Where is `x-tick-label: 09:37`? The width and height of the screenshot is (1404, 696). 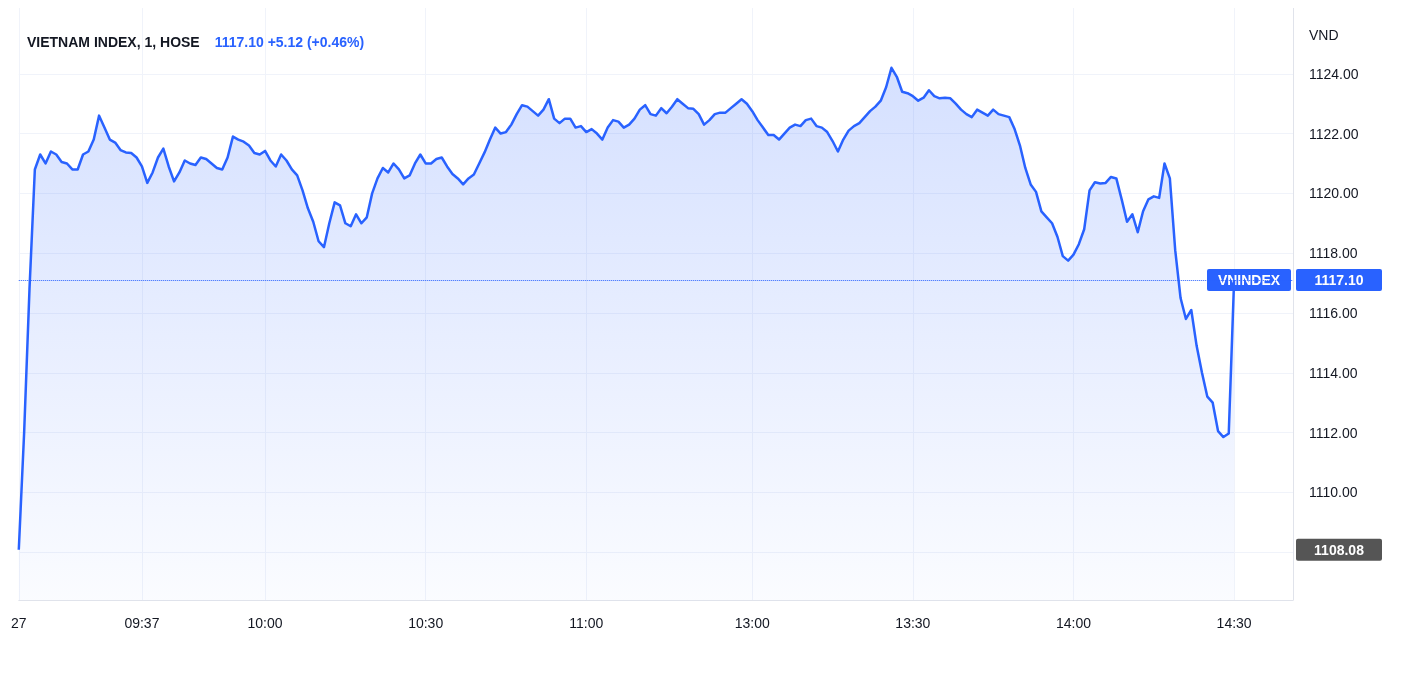
x-tick-label: 09:37 is located at coordinates (142, 623).